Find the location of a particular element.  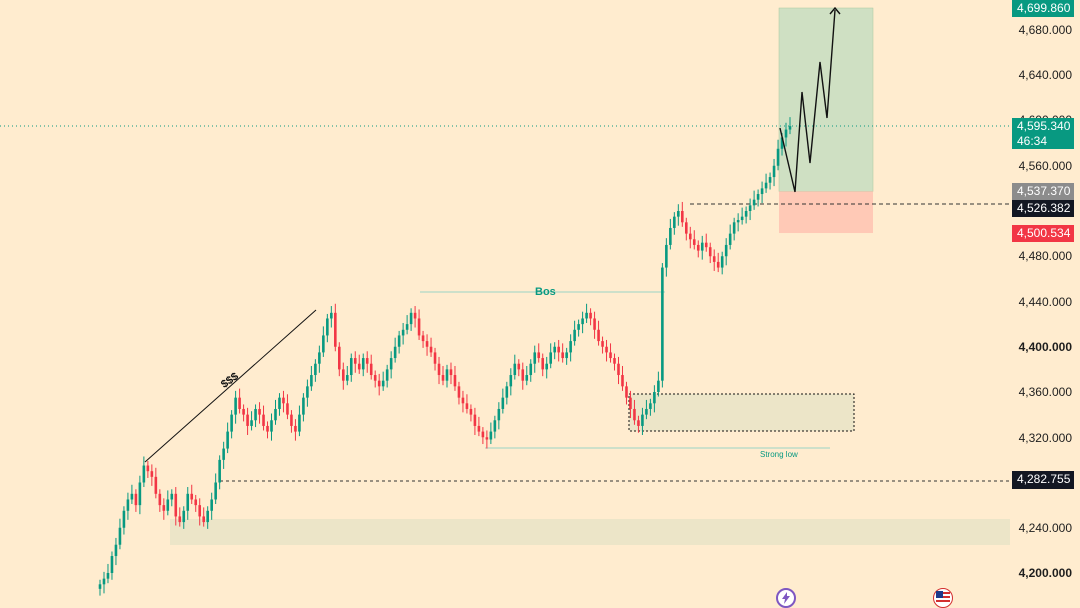

entry-price-tag: 4,526.382 is located at coordinates (1043, 208).